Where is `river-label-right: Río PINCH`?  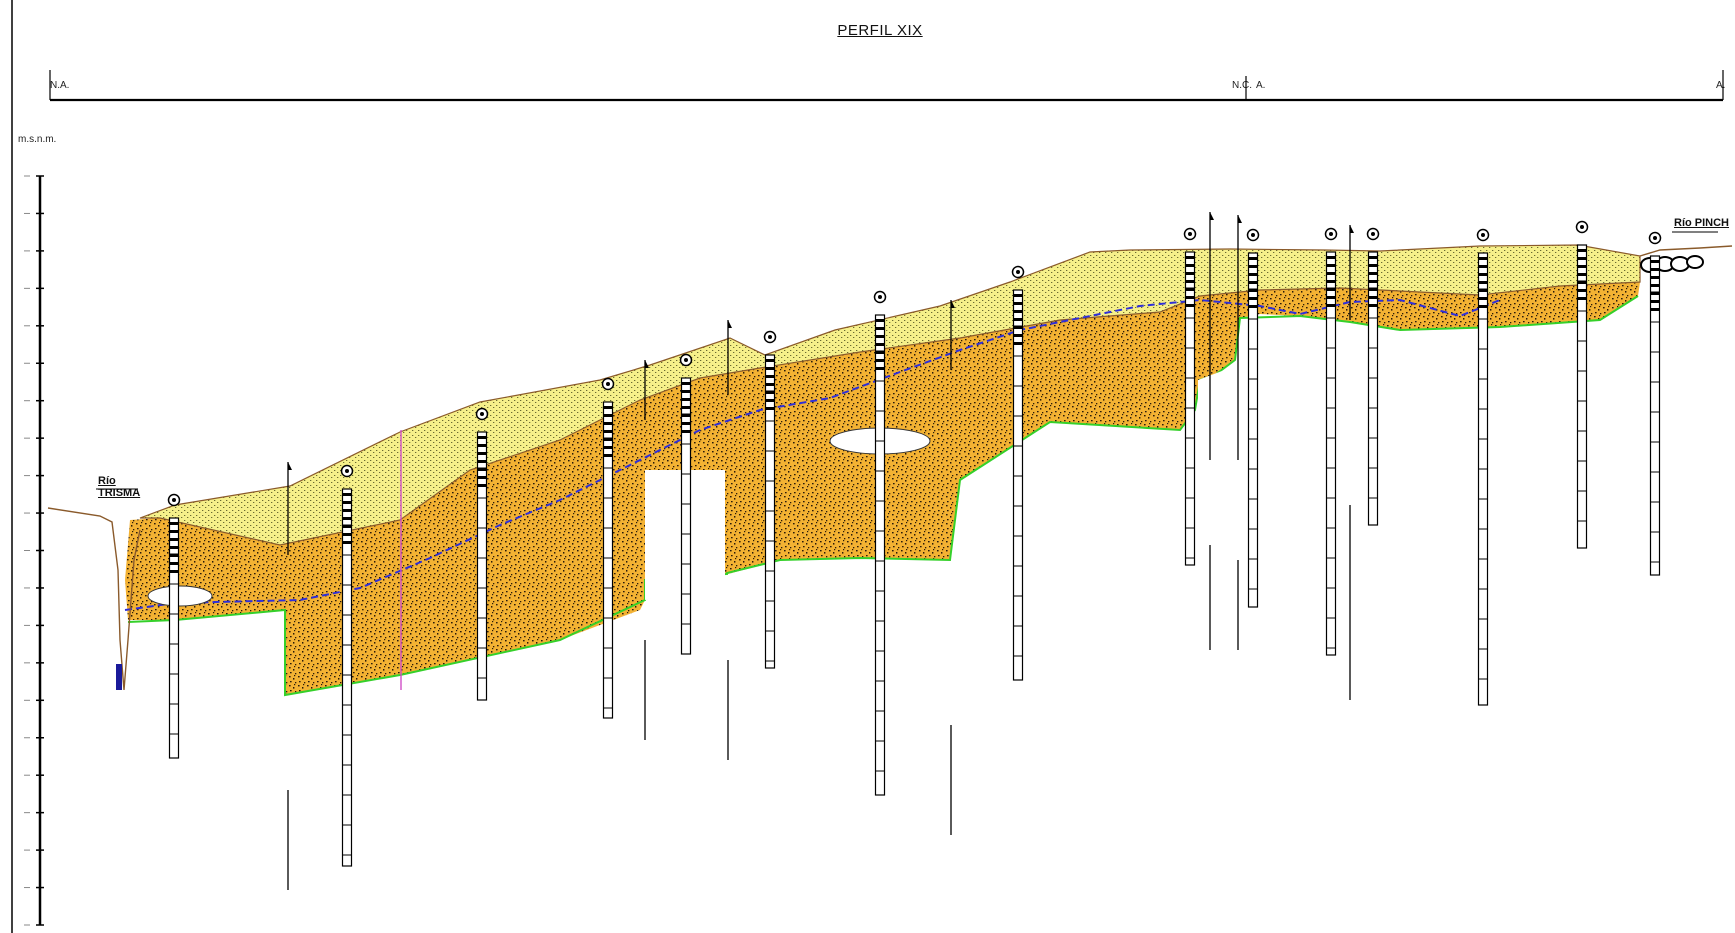
river-label-right: Río PINCH is located at coordinates (1701, 223).